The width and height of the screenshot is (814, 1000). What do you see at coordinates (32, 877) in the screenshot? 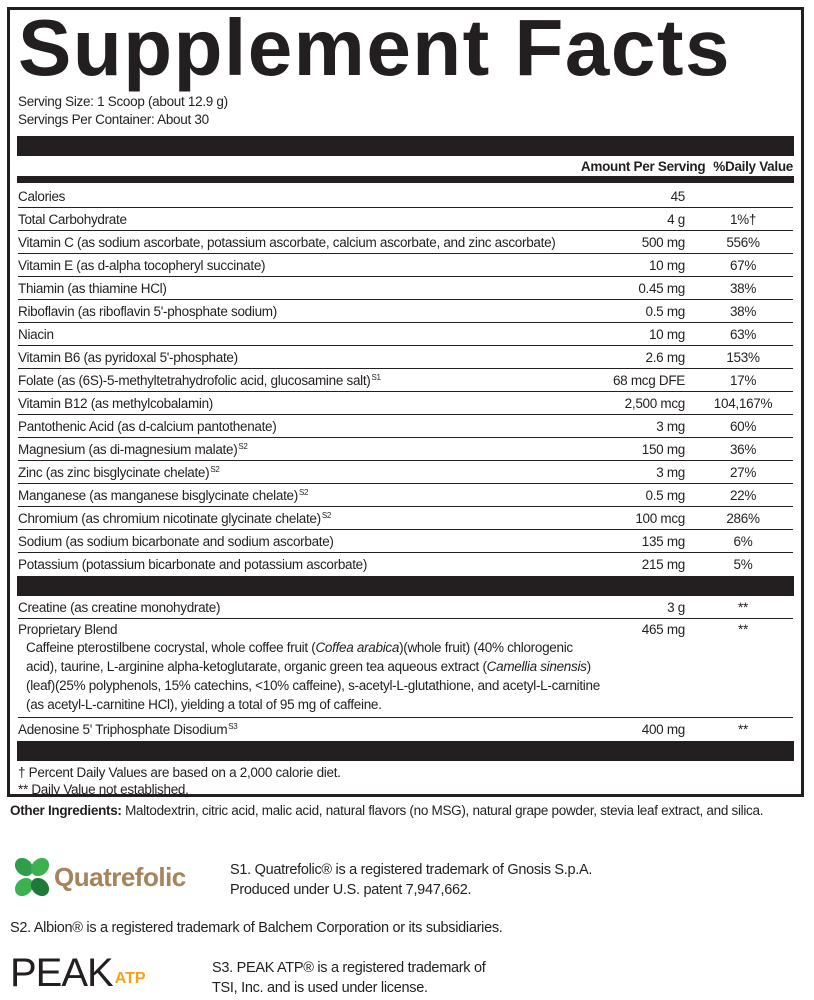
I see `clover-icon` at bounding box center [32, 877].